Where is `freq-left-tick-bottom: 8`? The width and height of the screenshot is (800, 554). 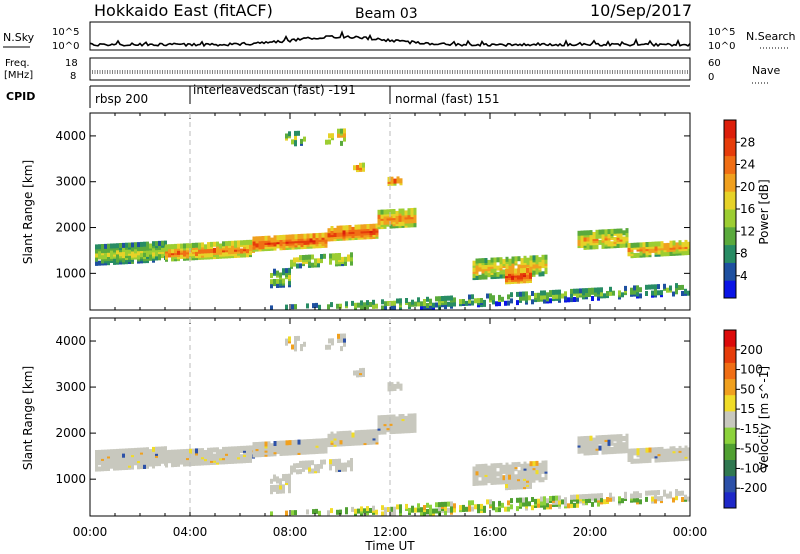
freq-left-tick-bottom: 8 is located at coordinates (73, 76).